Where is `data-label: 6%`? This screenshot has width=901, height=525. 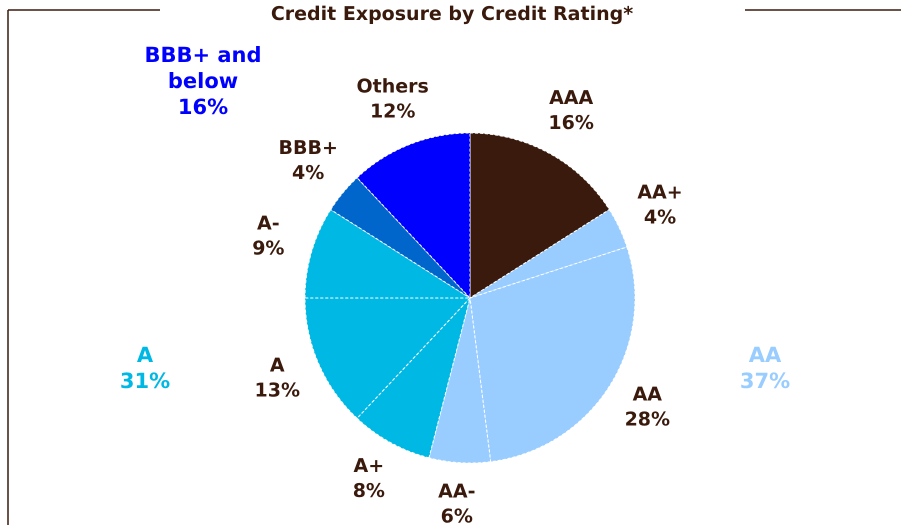
data-label: 6% is located at coordinates (456, 515).